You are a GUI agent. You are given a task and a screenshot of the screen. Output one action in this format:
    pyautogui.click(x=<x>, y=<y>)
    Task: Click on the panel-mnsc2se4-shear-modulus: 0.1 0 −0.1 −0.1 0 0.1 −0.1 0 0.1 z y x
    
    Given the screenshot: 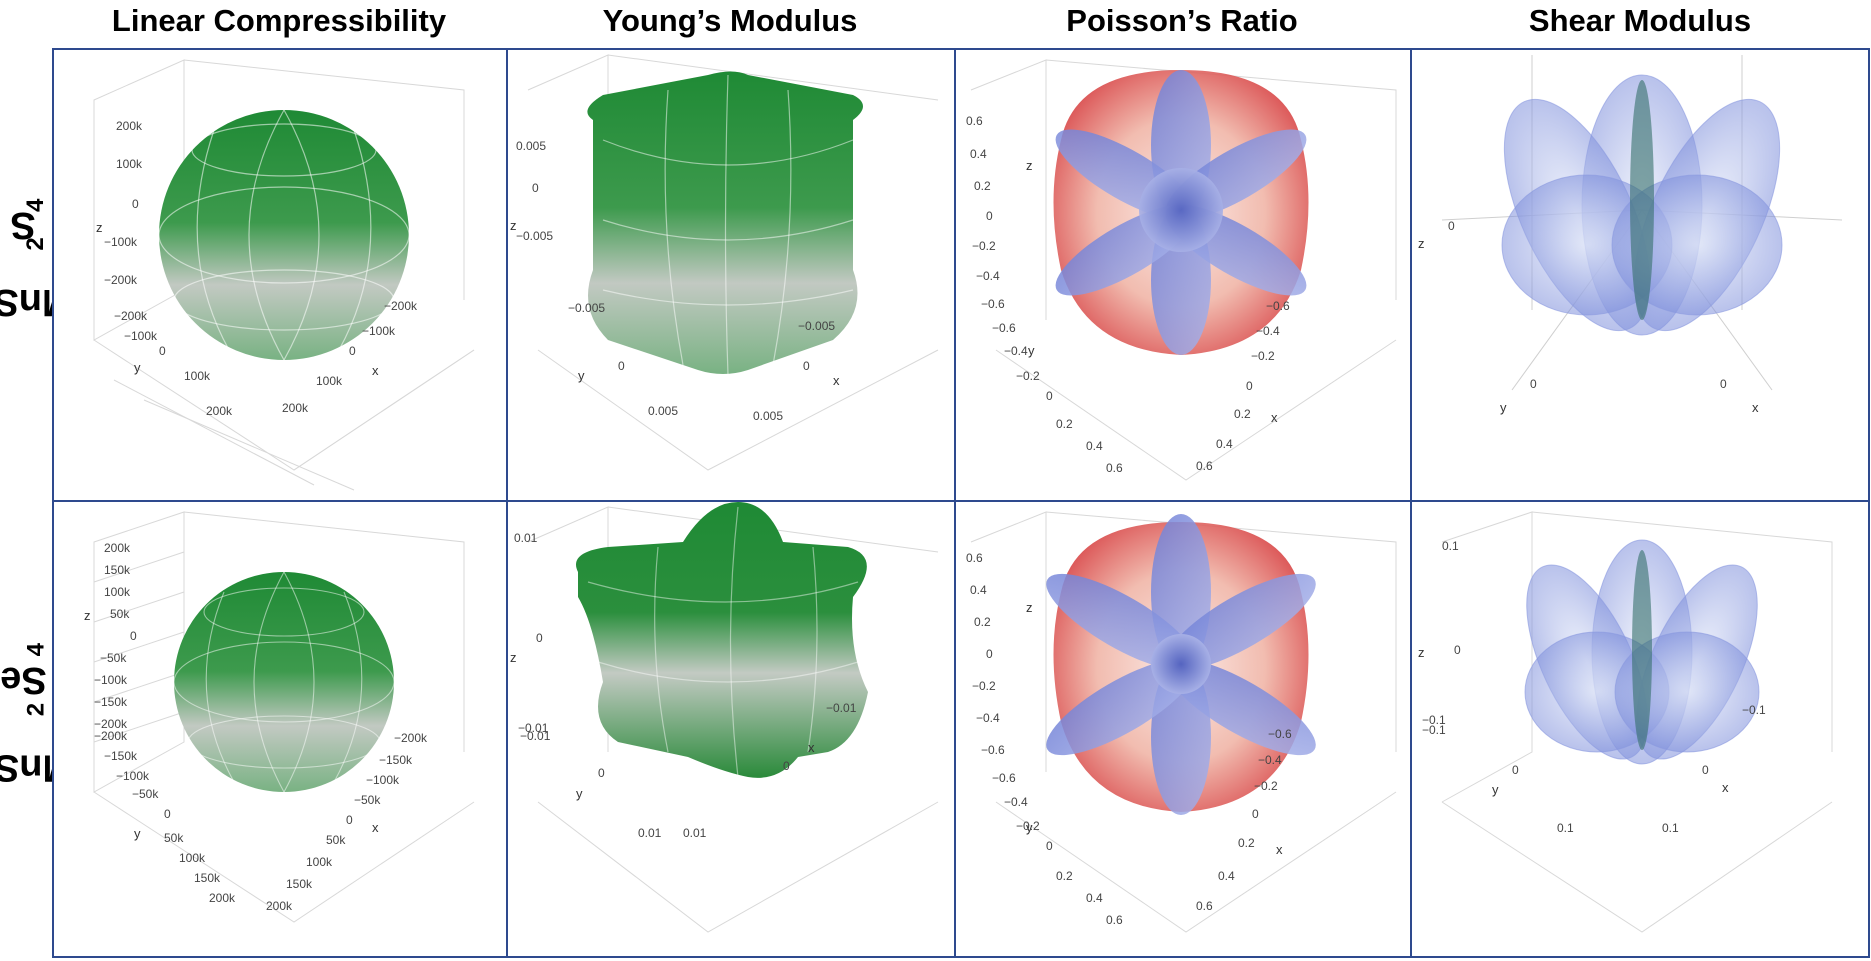 What is the action you would take?
    pyautogui.click(x=1640, y=729)
    